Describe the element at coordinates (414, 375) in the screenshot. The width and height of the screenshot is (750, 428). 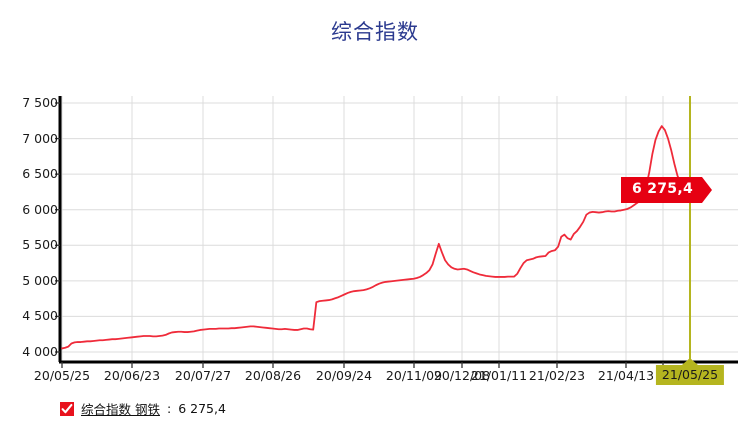
I see `x-axis-tick-label: 20/11/09` at that location.